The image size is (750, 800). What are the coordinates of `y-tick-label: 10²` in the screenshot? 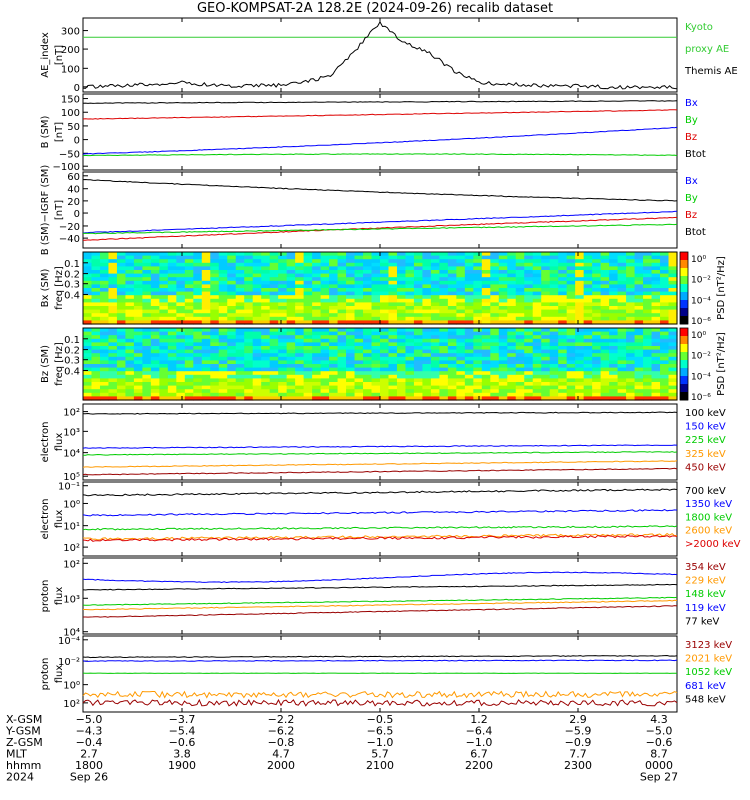 It's located at (71, 413).